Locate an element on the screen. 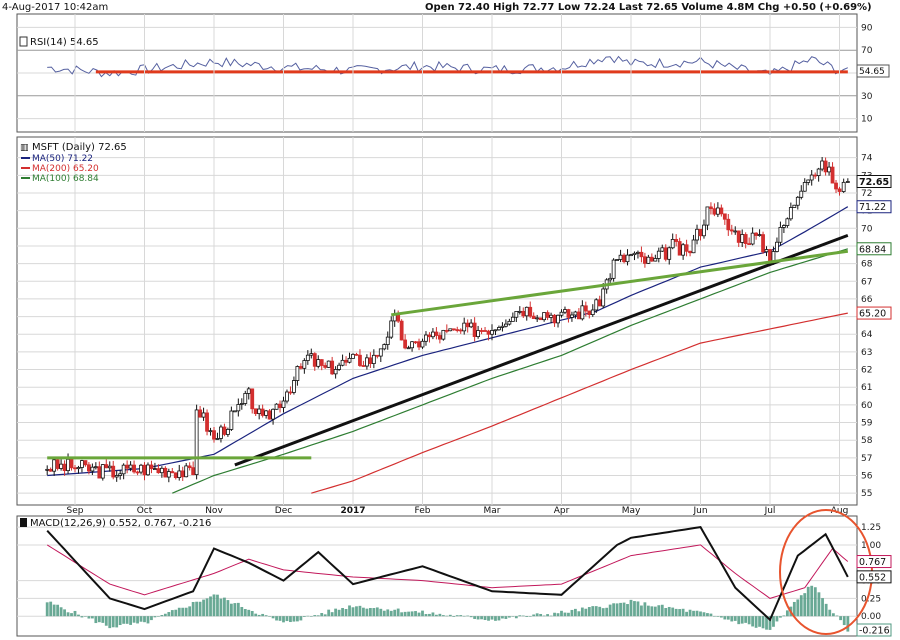  macd-label: MACD(12,26,9) 0.552, 0.767, -0.216 is located at coordinates (120, 523).